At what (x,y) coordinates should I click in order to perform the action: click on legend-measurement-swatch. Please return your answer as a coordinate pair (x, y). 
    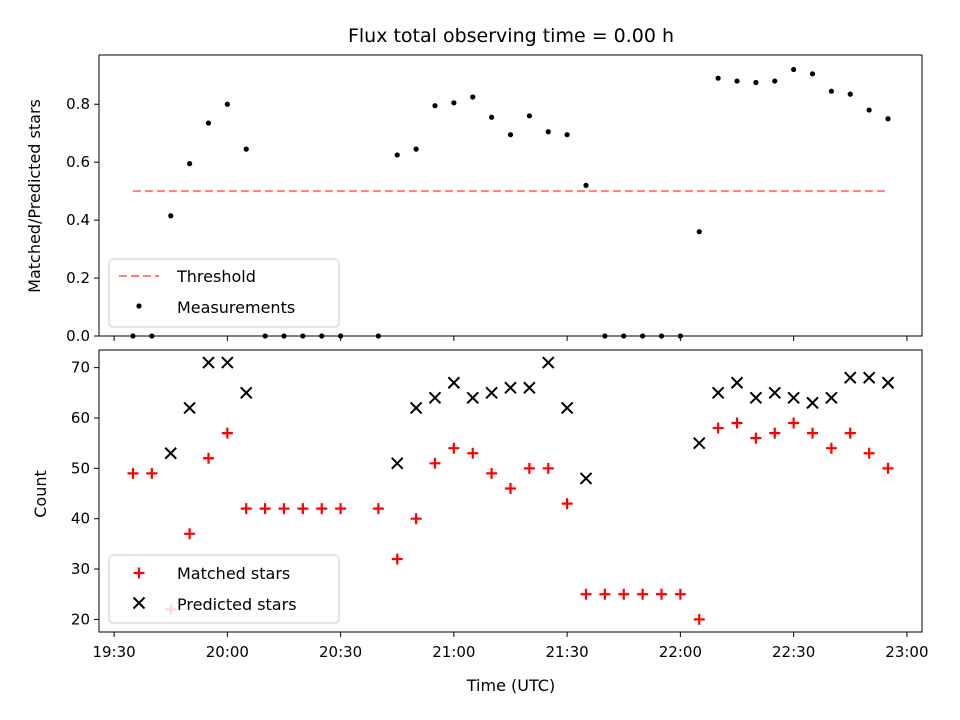
    Looking at the image, I should click on (139, 306).